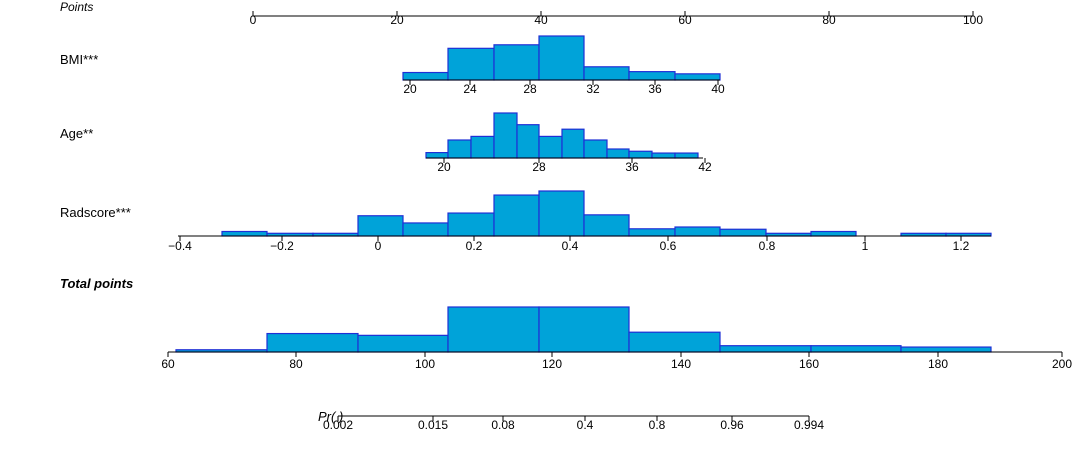 The image size is (1080, 465). What do you see at coordinates (705, 167) in the screenshot?
I see `age-tick-label: 42` at bounding box center [705, 167].